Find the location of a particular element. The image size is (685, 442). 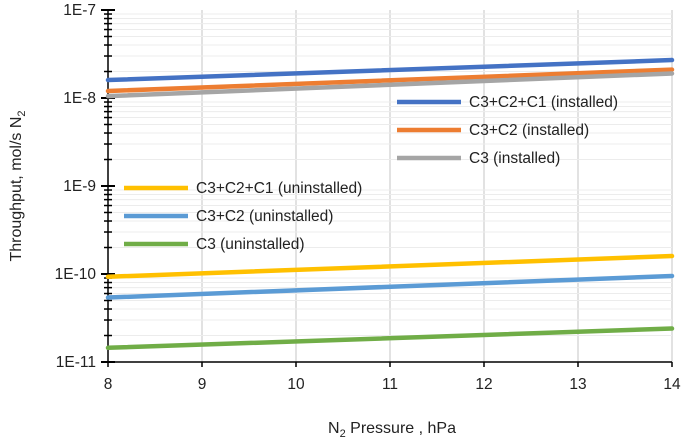

x-tick-label: 8 is located at coordinates (108, 384).